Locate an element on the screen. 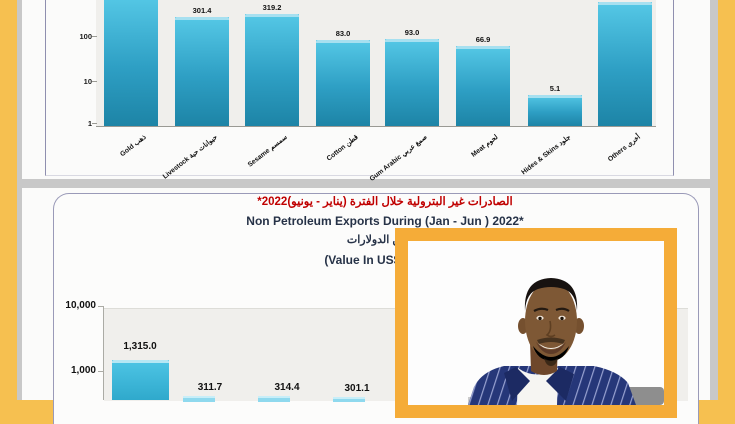 The width and height of the screenshot is (735, 424). bar-others is located at coordinates (625, 64).